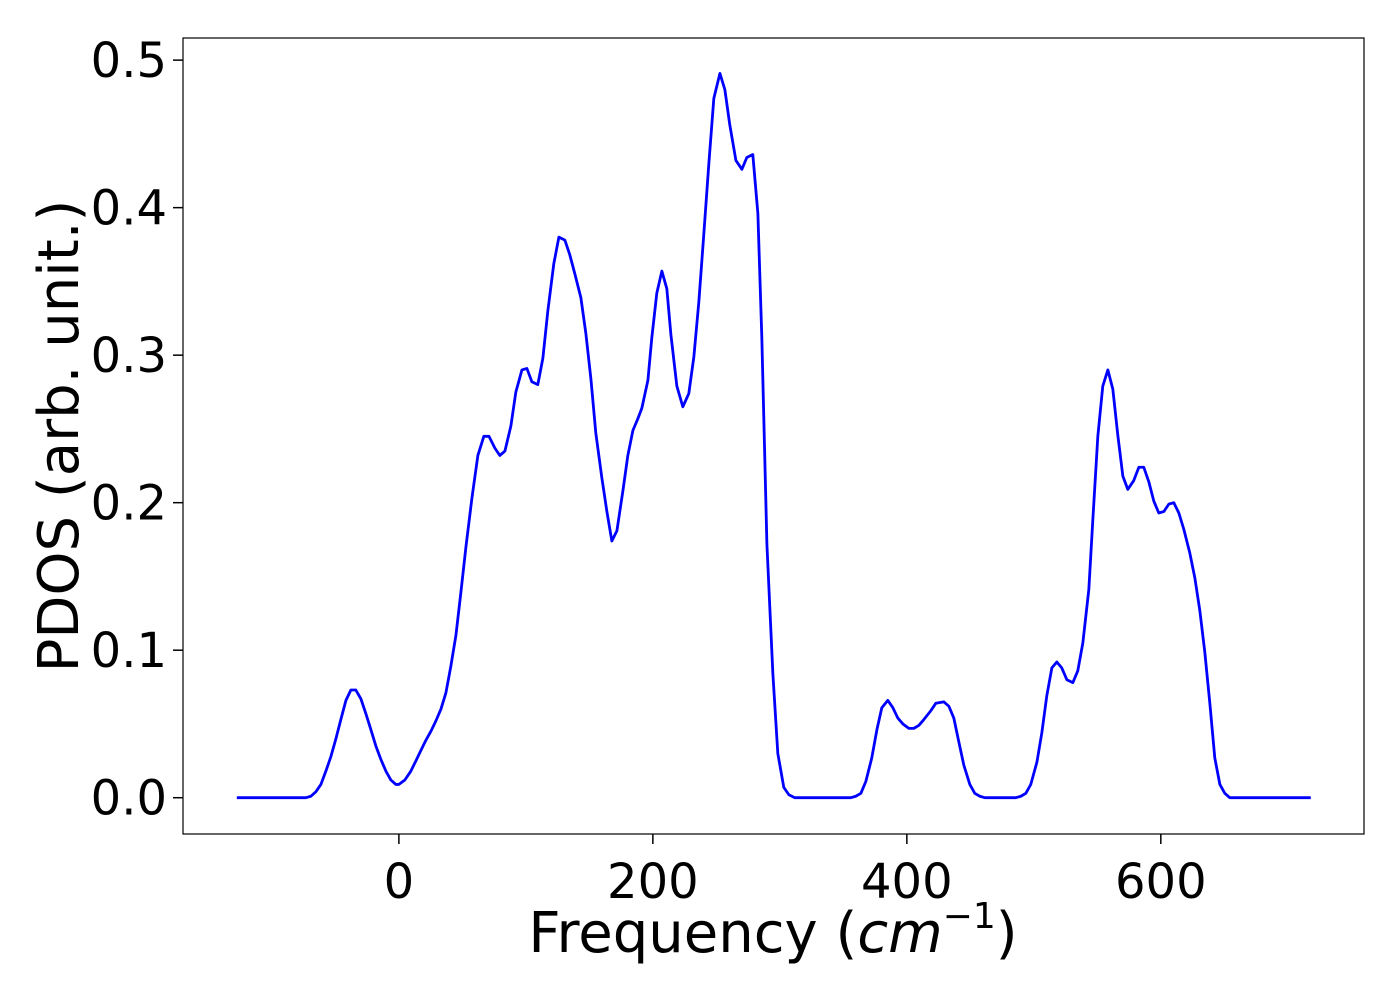  Describe the element at coordinates (969, 916) in the screenshot. I see `x-label-exponent: −1` at that location.